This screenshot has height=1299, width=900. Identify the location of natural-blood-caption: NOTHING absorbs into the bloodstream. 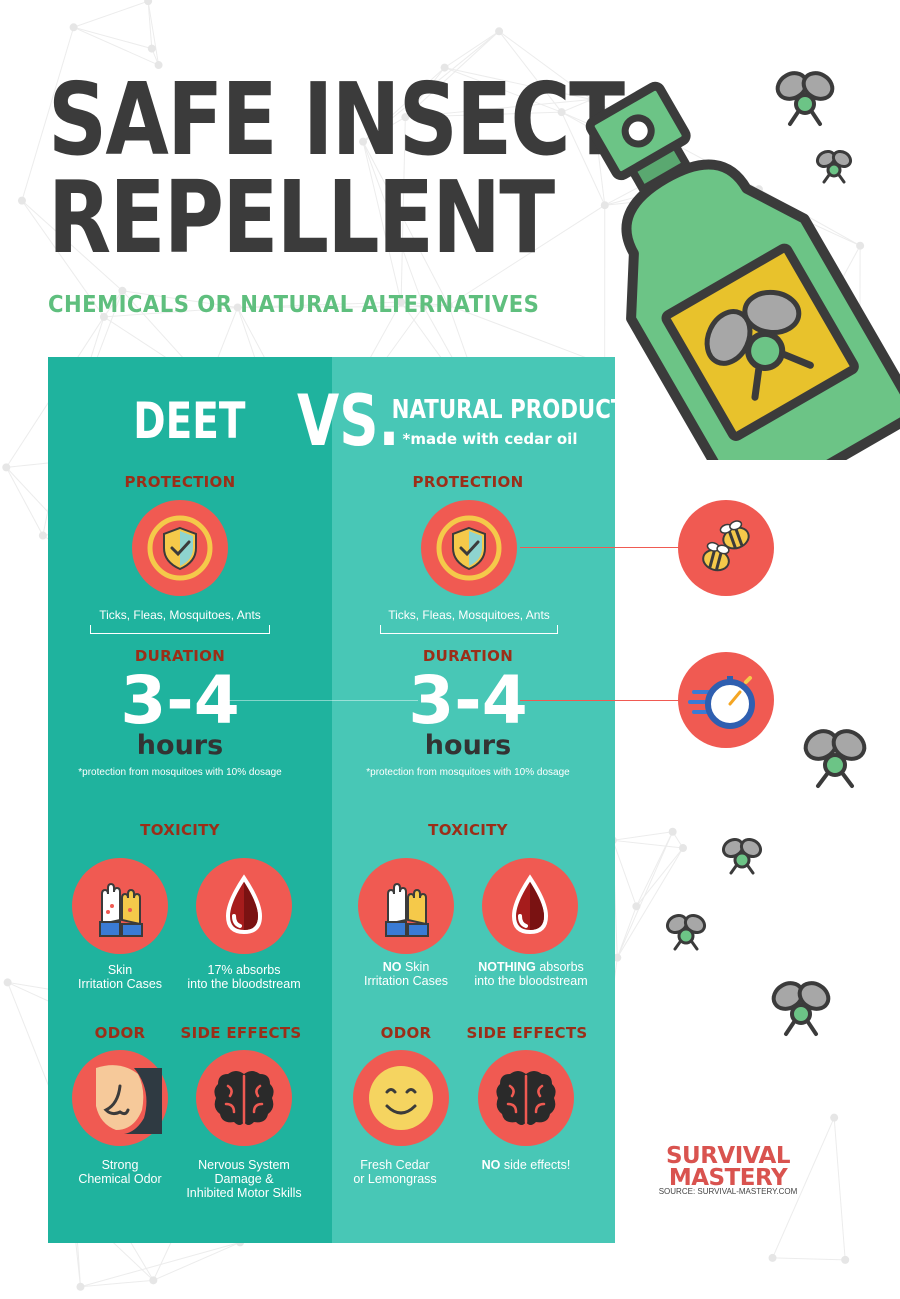
(531, 974).